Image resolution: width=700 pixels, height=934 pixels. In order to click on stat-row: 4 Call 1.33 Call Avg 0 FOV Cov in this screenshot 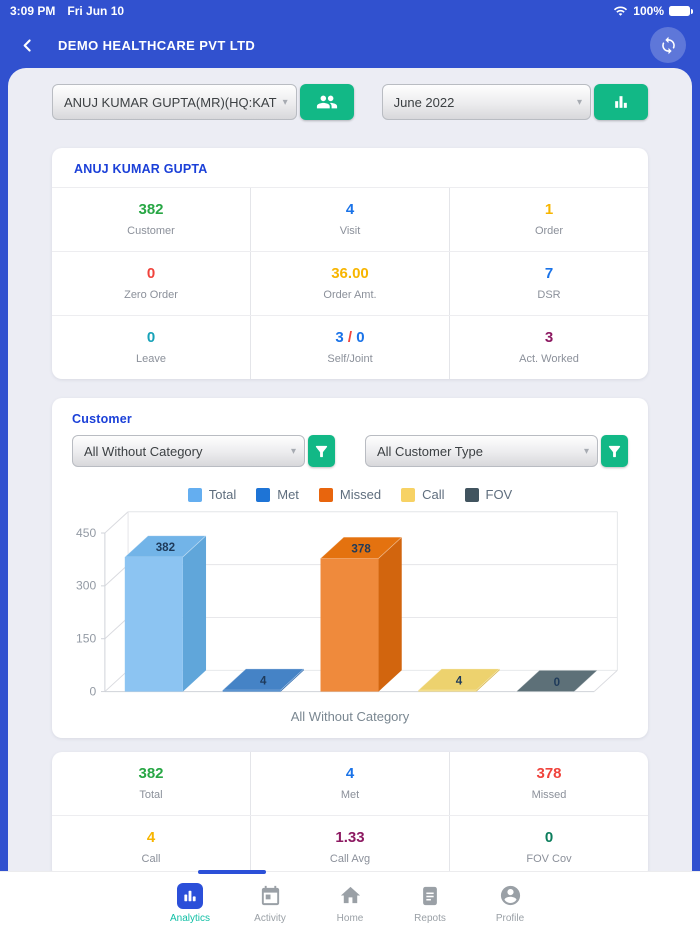, I will do `click(350, 846)`.